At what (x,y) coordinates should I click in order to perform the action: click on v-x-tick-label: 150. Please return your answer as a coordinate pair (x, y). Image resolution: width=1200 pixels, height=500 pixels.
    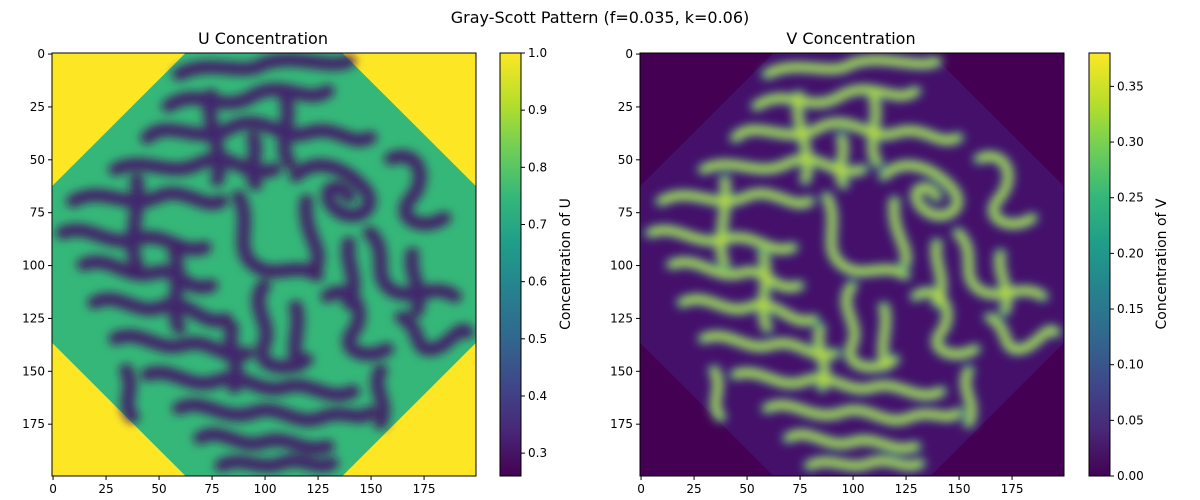
    Looking at the image, I should click on (959, 489).